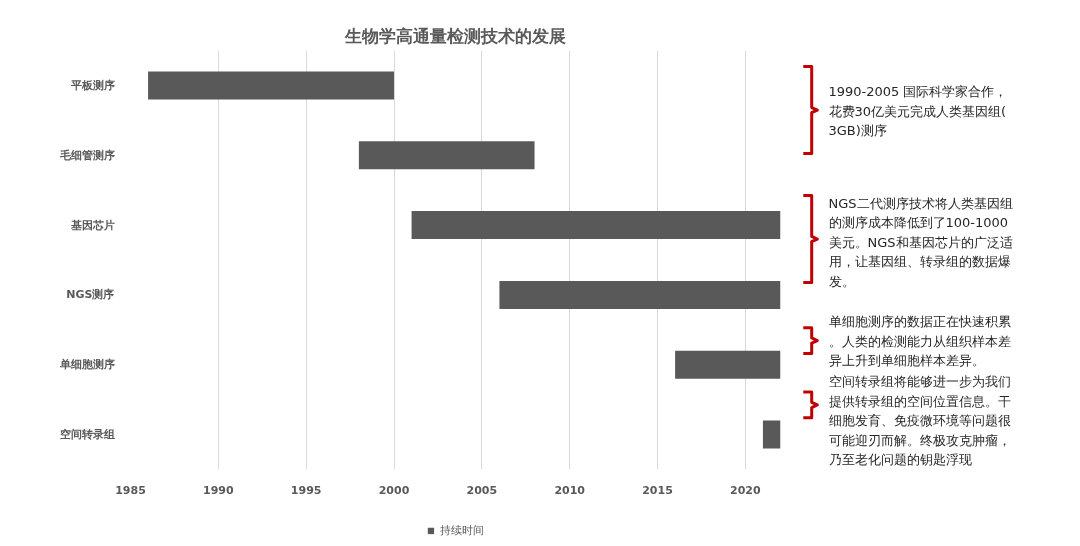  I want to click on x-tick-label: 1995, so click(306, 490).